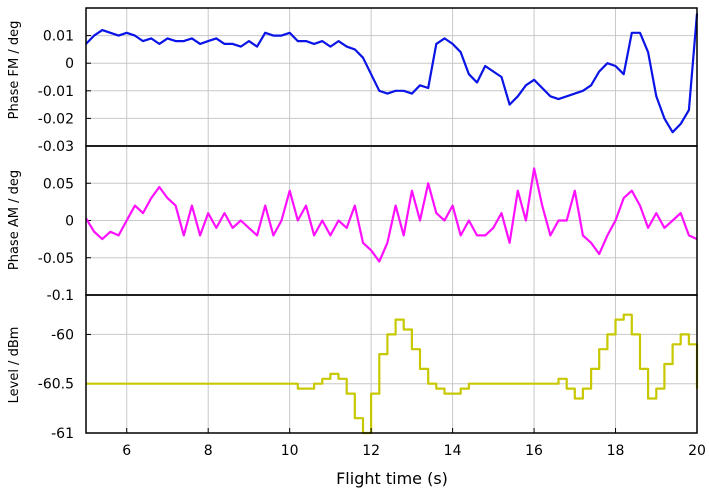  I want to click on y-tick-label: -61, so click(62, 434).